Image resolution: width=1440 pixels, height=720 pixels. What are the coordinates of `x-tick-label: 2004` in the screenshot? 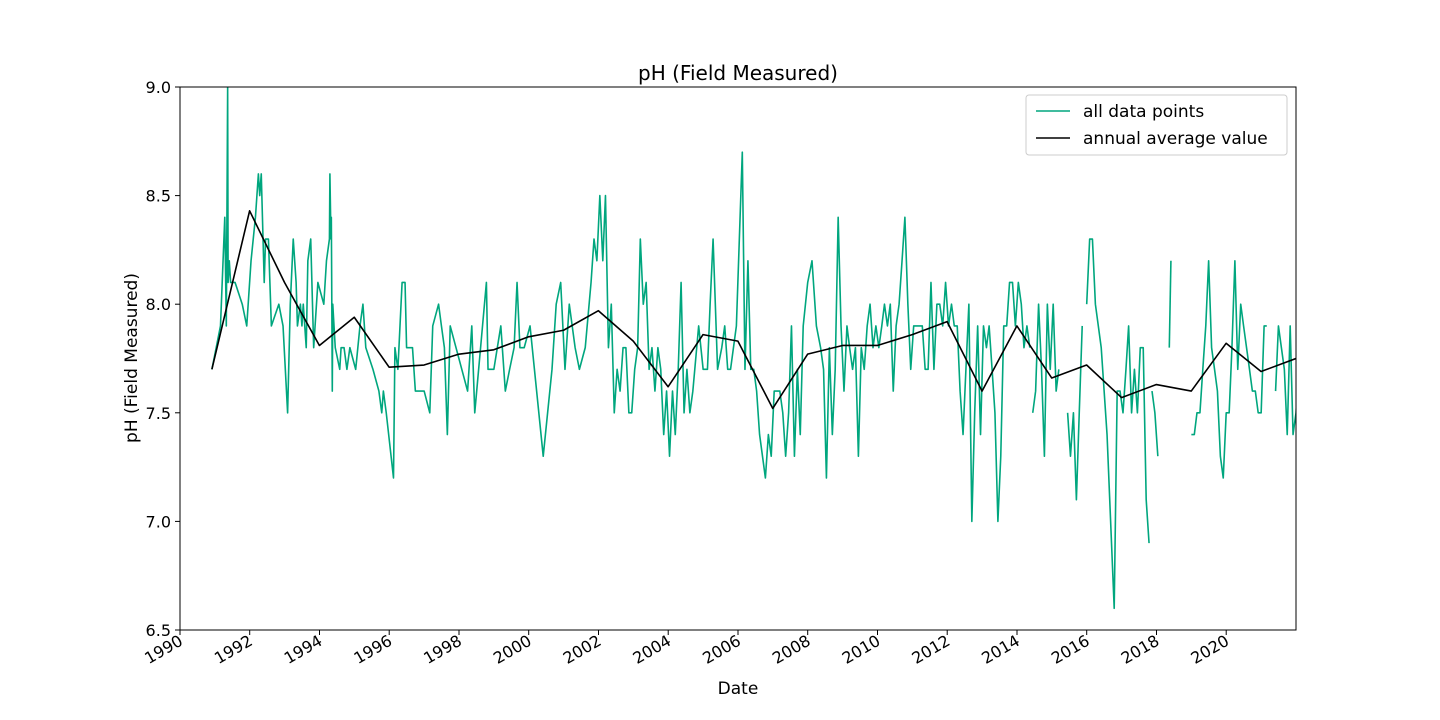 It's located at (651, 649).